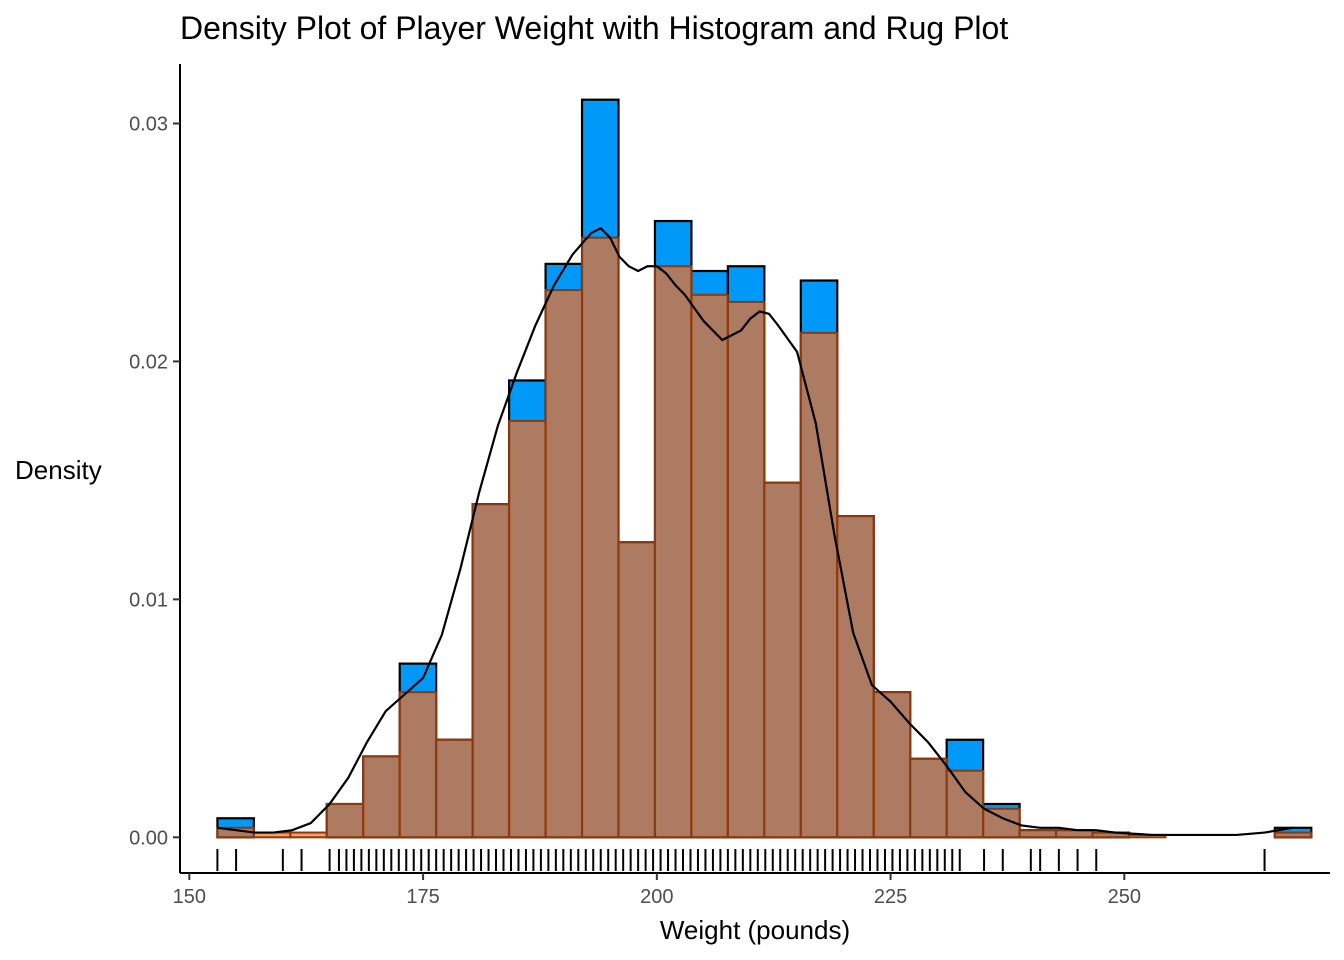 This screenshot has width=1344, height=960. Describe the element at coordinates (154, 481) in the screenshot. I see `y-axis-ticks: 0.00 0.01 0.02 0.03` at that location.